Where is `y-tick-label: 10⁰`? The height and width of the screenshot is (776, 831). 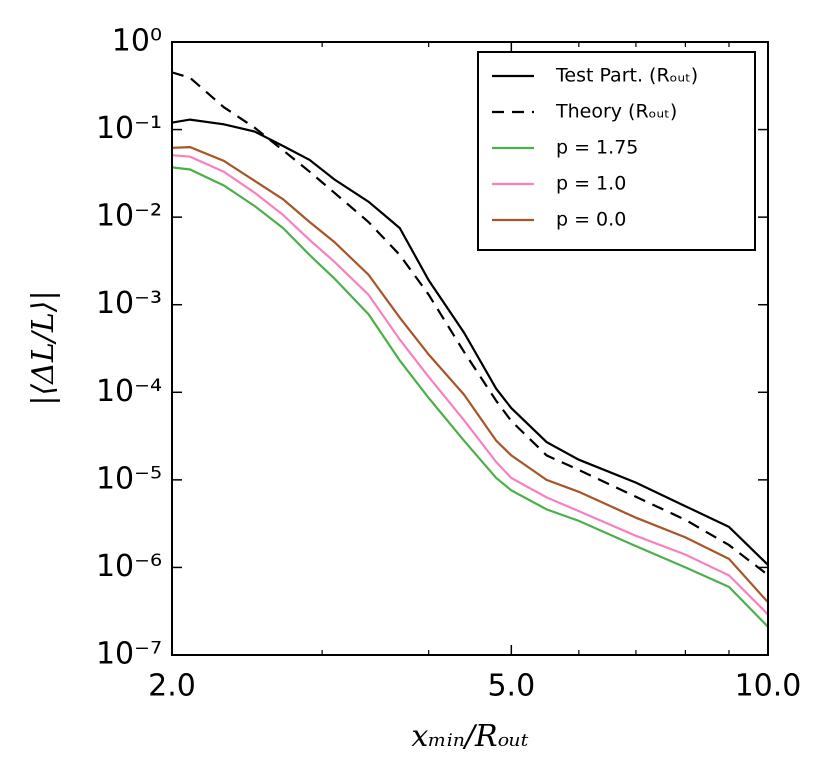
y-tick-label: 10⁰ is located at coordinates (137, 41).